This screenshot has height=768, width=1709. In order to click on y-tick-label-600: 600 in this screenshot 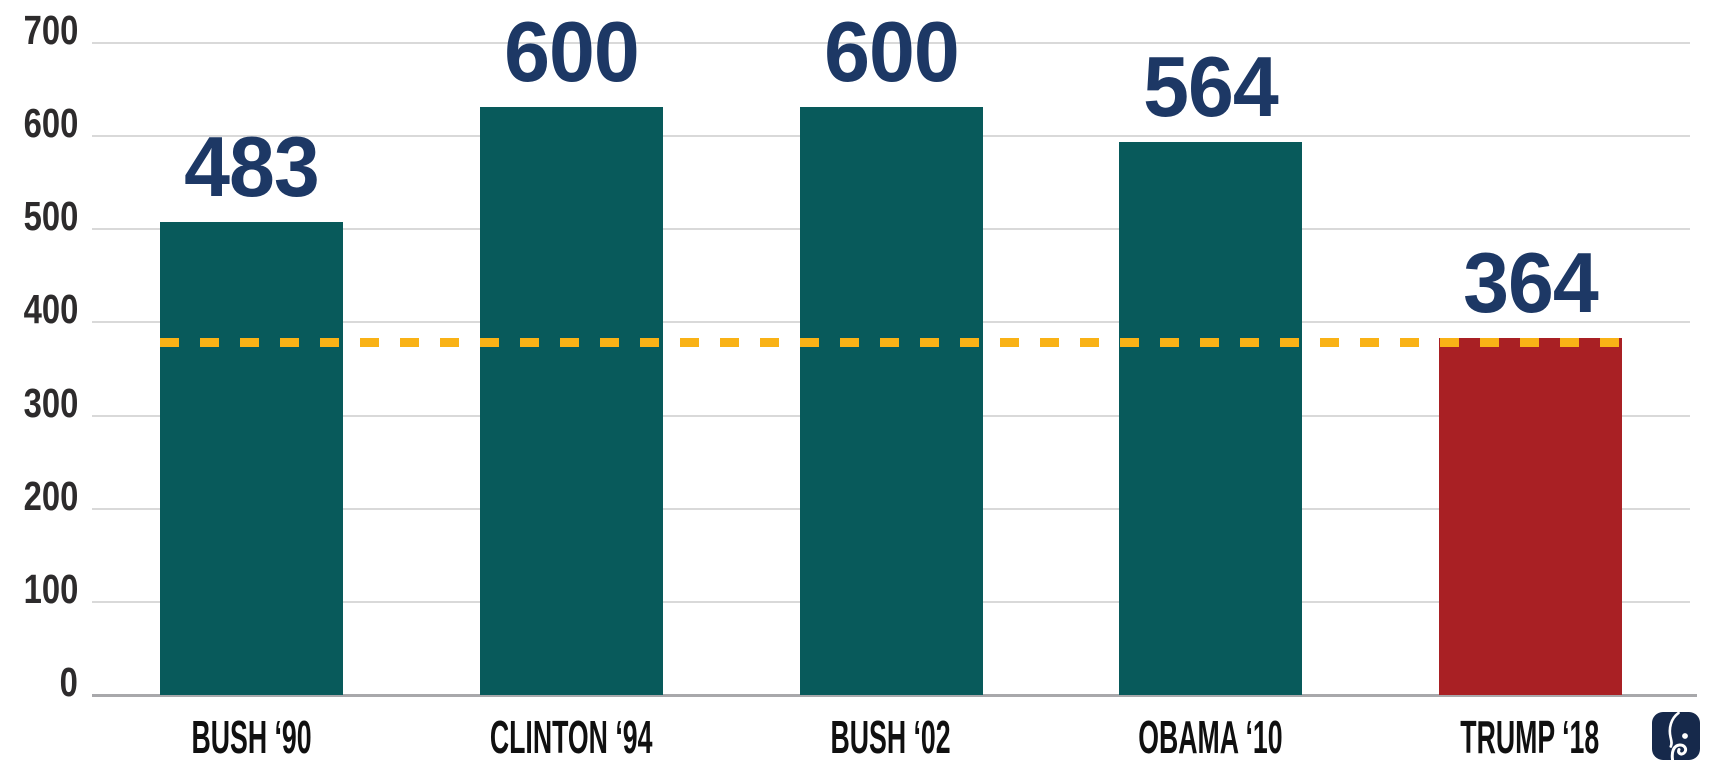, I will do `click(39, 123)`.